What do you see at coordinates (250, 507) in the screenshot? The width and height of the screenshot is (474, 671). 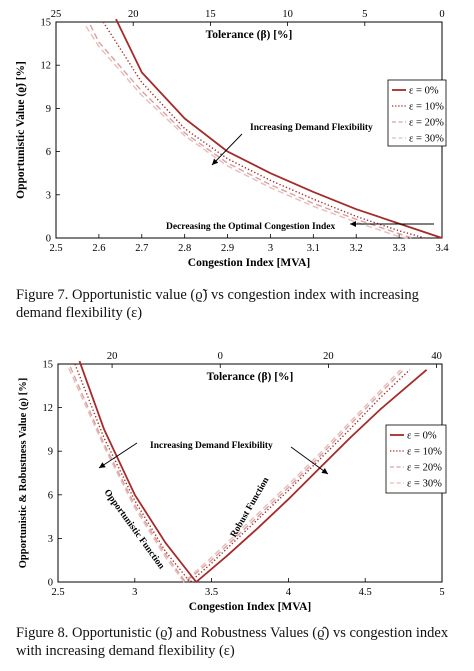 I see `annotation-text: Robust Function` at bounding box center [250, 507].